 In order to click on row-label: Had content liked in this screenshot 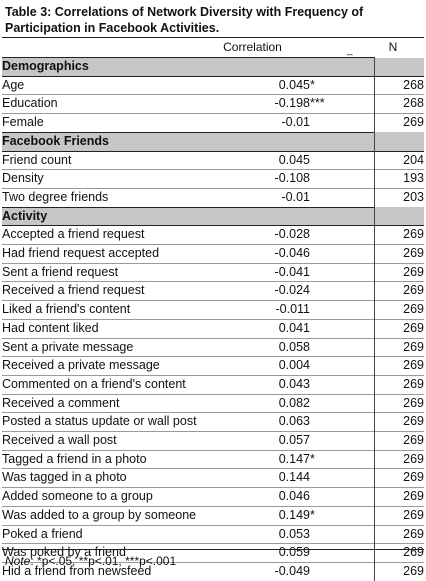, I will do `click(122, 328)`.